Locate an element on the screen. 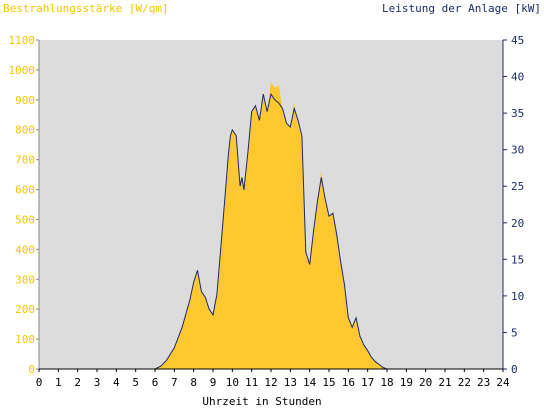  x-tick-6: 6 is located at coordinates (155, 382).